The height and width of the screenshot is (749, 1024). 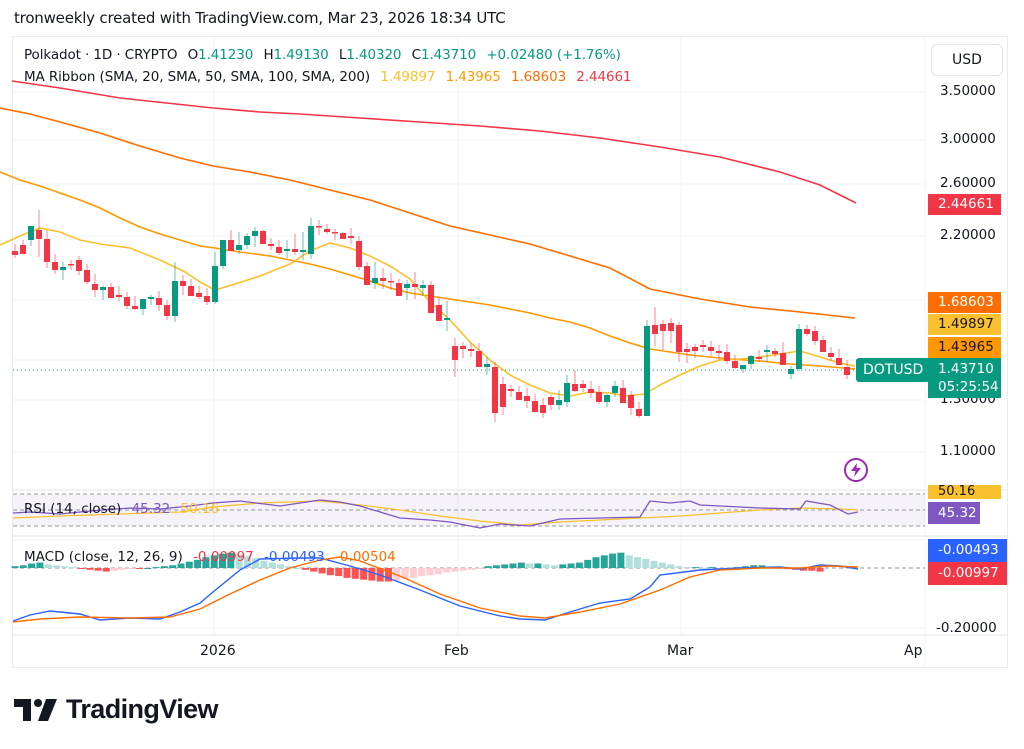 What do you see at coordinates (294, 557) in the screenshot?
I see `macd-line-value: -0.00493` at bounding box center [294, 557].